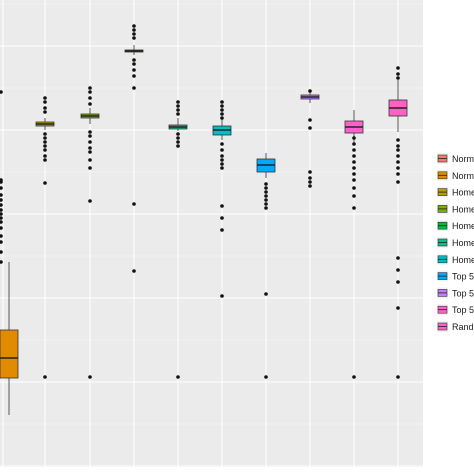 Image resolution: width=474 pixels, height=474 pixels. What do you see at coordinates (463, 159) in the screenshot?
I see `legend-label: Norm` at bounding box center [463, 159].